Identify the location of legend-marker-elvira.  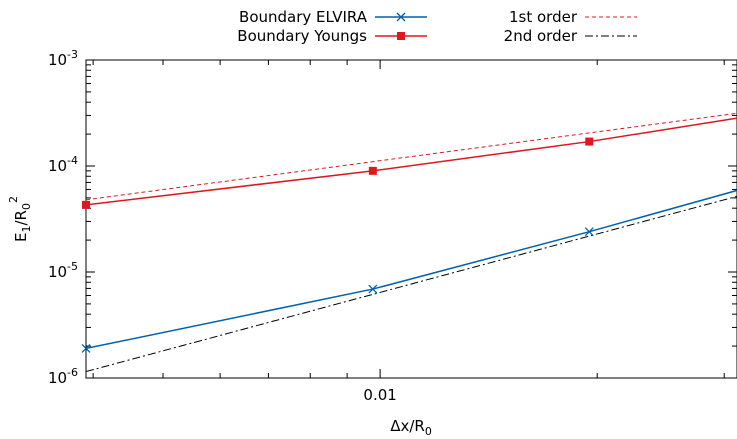
(401, 17).